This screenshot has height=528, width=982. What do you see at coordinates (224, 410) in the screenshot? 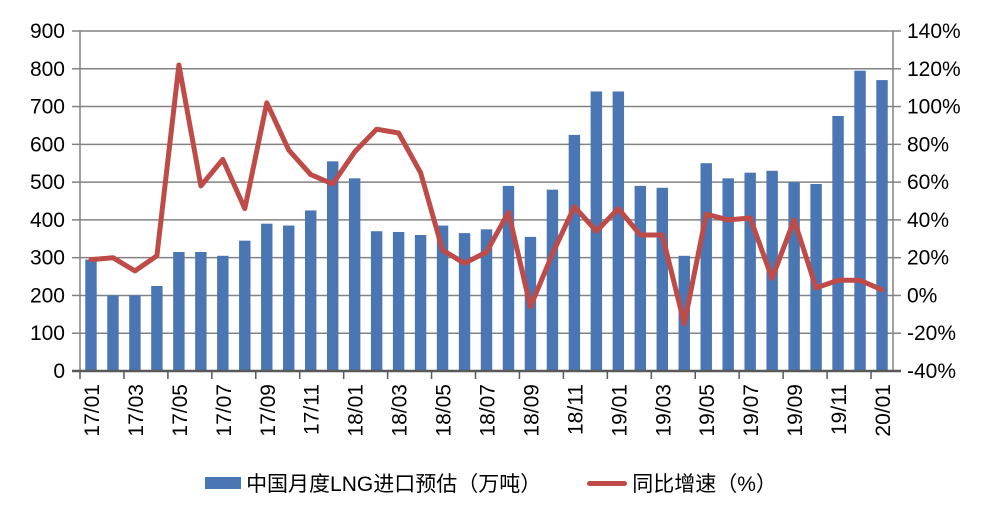
I see `x-axis-tick-label: 17/07` at bounding box center [224, 410].